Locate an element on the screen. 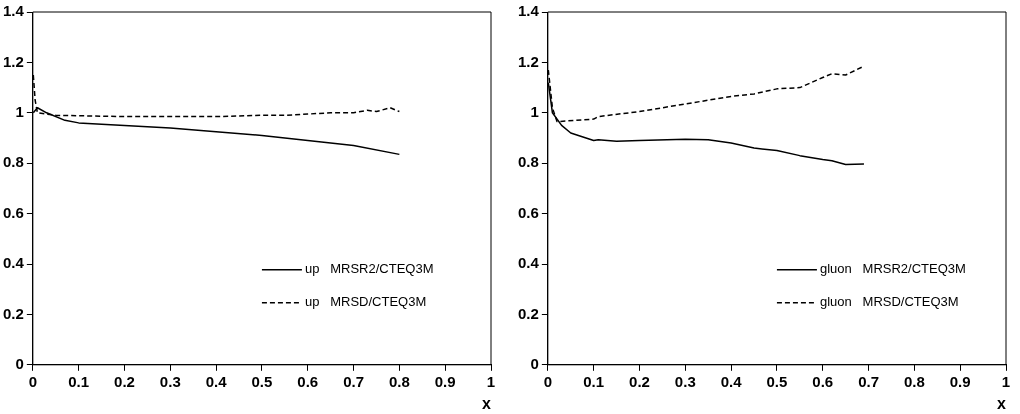 The width and height of the screenshot is (1020, 414). legend-label: up MRSD/CTEQ3M is located at coordinates (365, 302).